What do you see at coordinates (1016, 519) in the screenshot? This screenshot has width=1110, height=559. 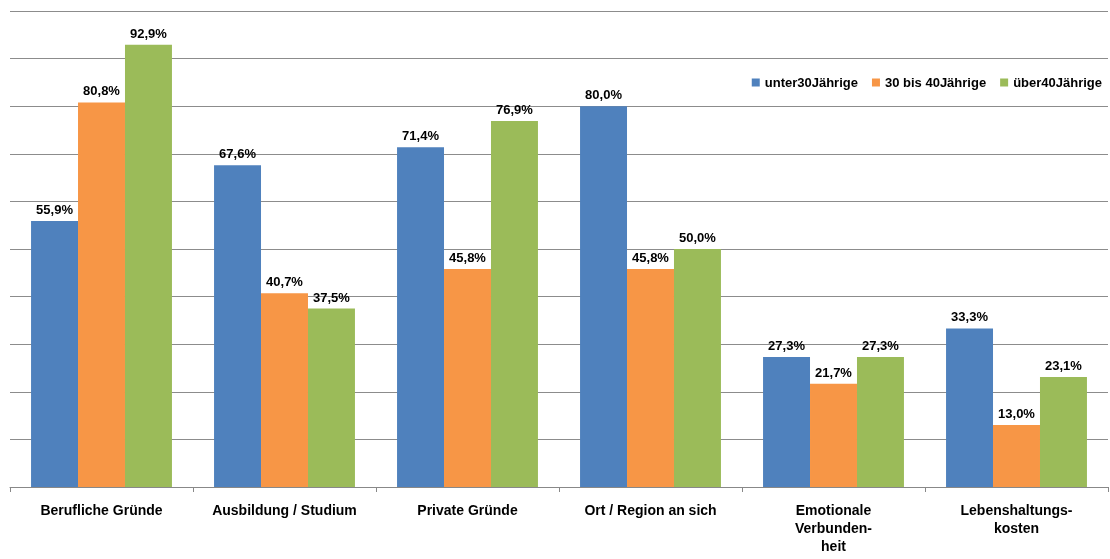 I see `x-tick-label: Lebenshaltungs- kosten` at bounding box center [1016, 519].